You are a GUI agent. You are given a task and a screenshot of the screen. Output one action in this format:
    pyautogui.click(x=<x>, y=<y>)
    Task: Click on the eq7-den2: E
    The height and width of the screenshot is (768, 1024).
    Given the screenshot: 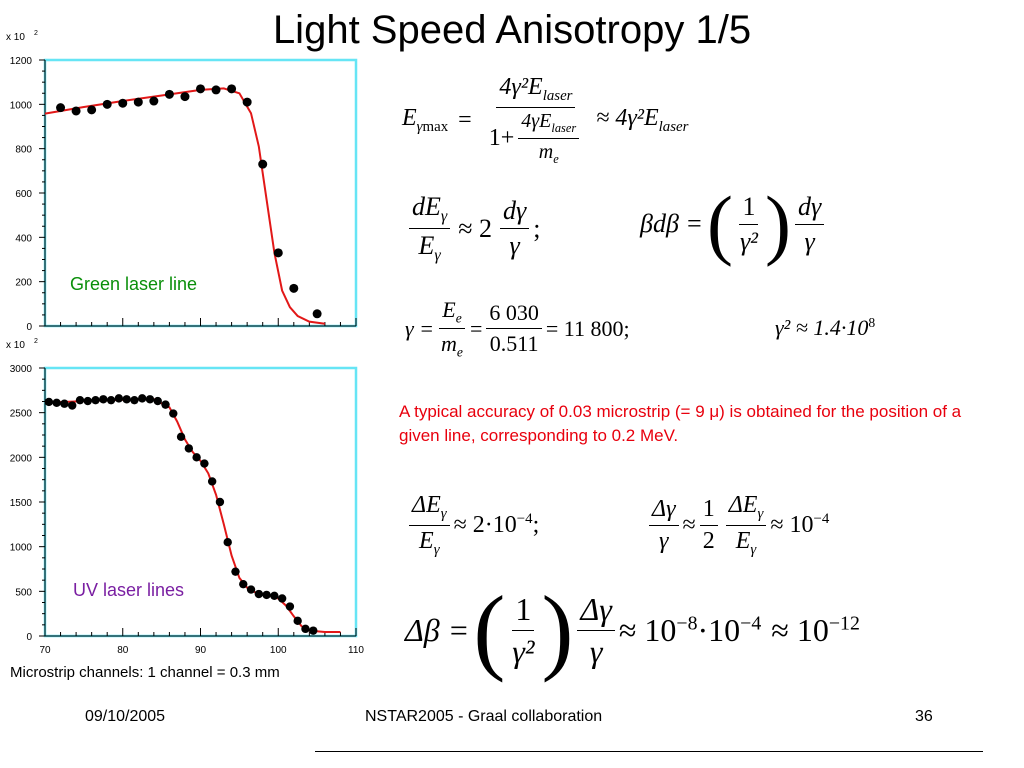 What is the action you would take?
    pyautogui.click(x=743, y=540)
    